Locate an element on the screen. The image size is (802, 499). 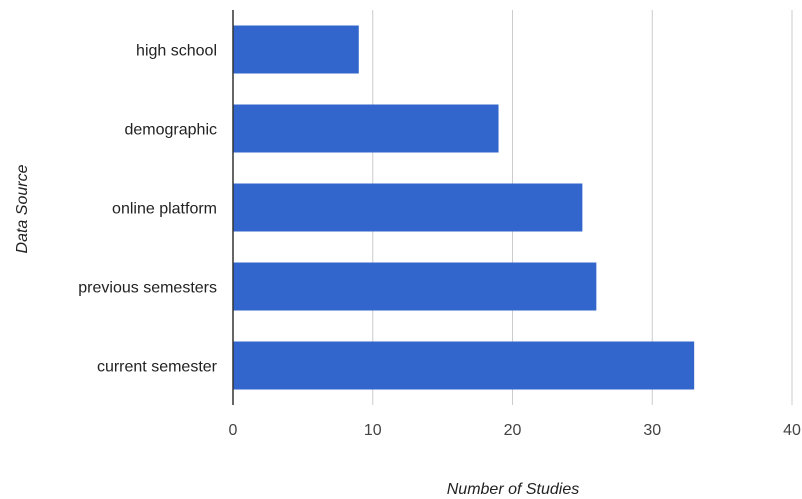
category-label-demographic: demographic is located at coordinates (171, 130).